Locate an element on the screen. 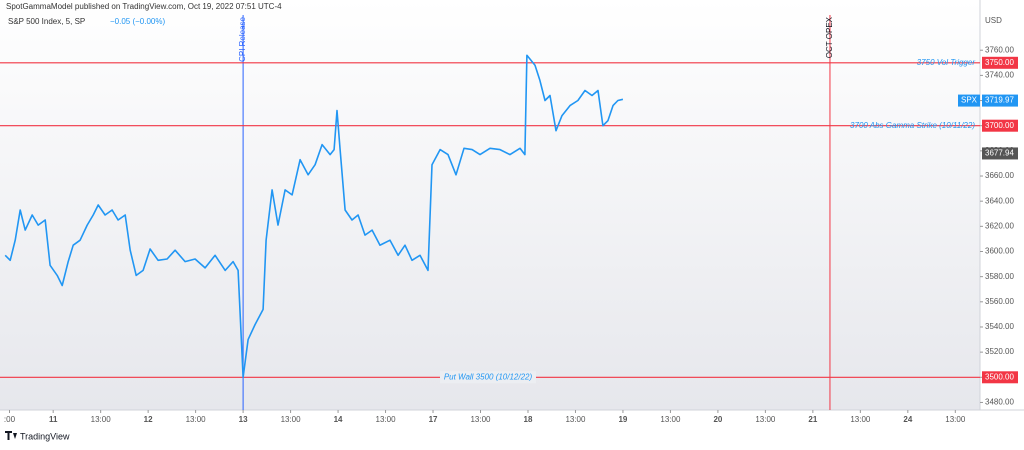  y-tick-label: 3480.00 is located at coordinates (999, 402).